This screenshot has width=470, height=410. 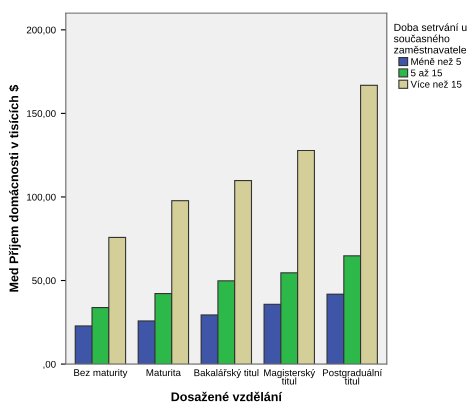 I want to click on x-tick-label: Magisterský titul, so click(x=290, y=376).